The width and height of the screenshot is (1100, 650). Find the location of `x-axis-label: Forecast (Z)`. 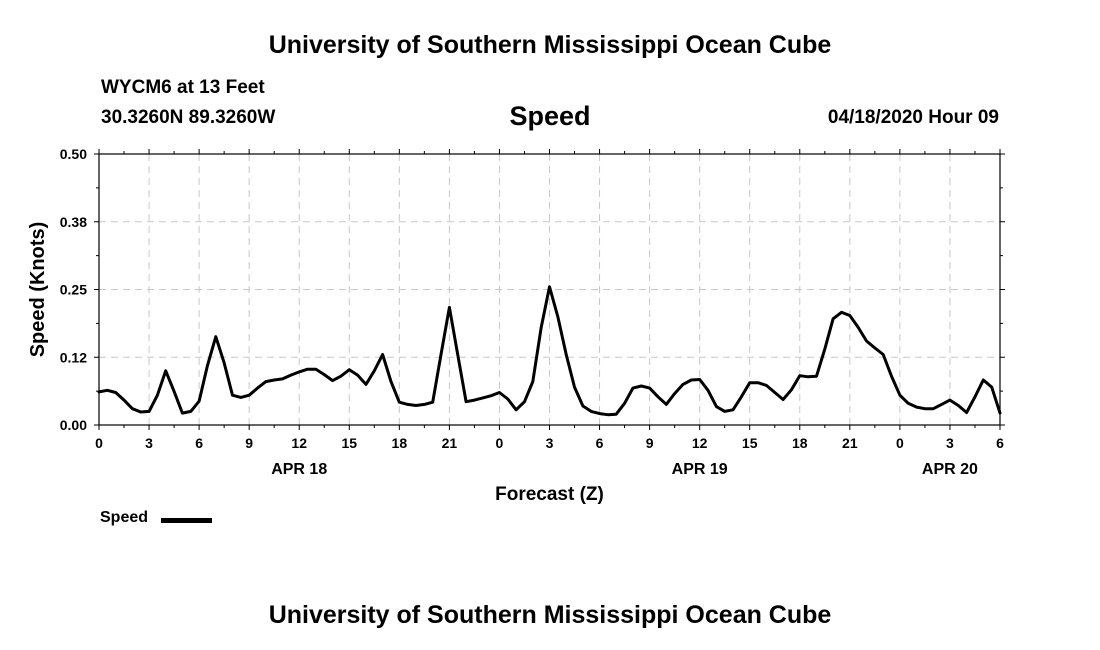

x-axis-label: Forecast (Z) is located at coordinates (549, 494).